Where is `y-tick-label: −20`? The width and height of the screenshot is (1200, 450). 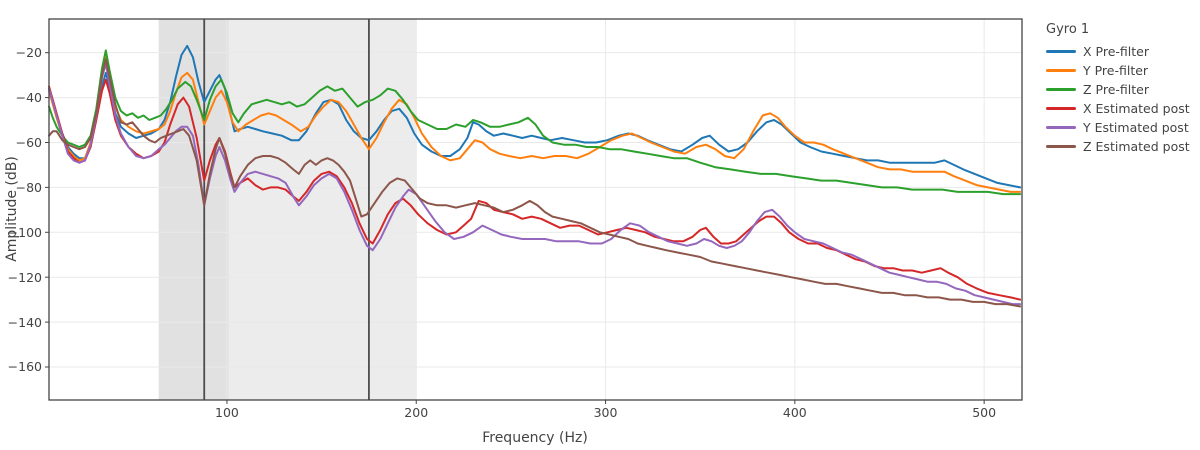
y-tick-label: −20 is located at coordinates (28, 53).